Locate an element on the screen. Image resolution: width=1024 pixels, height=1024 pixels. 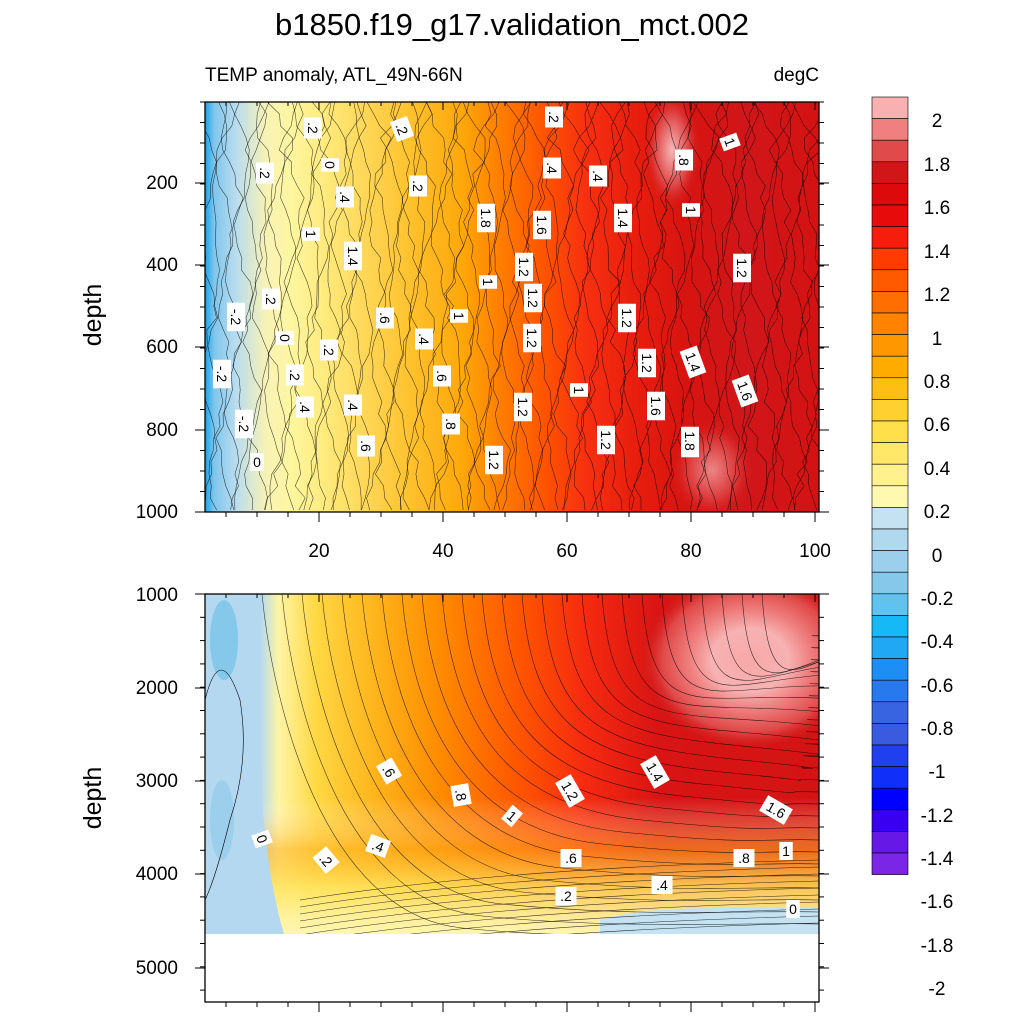
contour-label-text: 1 is located at coordinates (786, 851).